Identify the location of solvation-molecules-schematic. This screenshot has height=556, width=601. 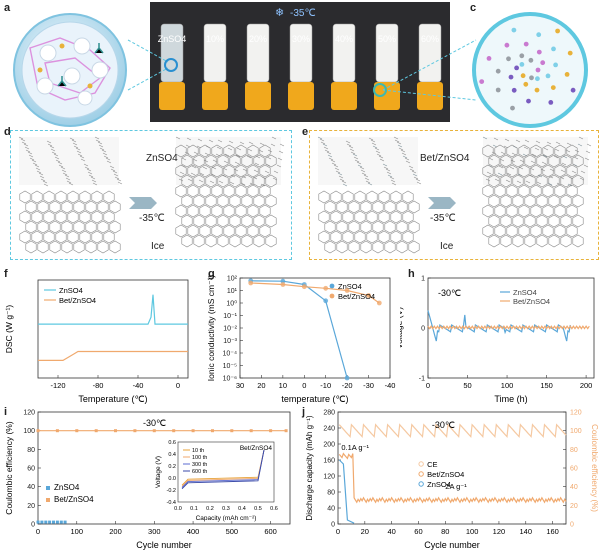
(530, 70).